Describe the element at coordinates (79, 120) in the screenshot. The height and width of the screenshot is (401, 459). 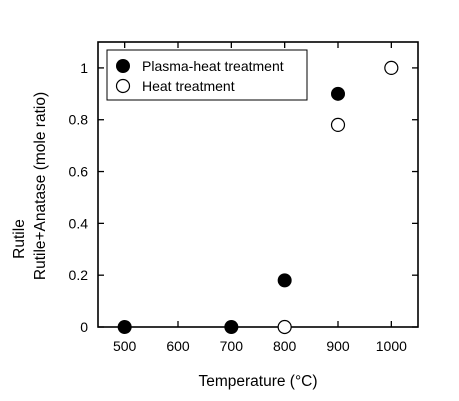
I see `y-tick-label: 0.8` at that location.